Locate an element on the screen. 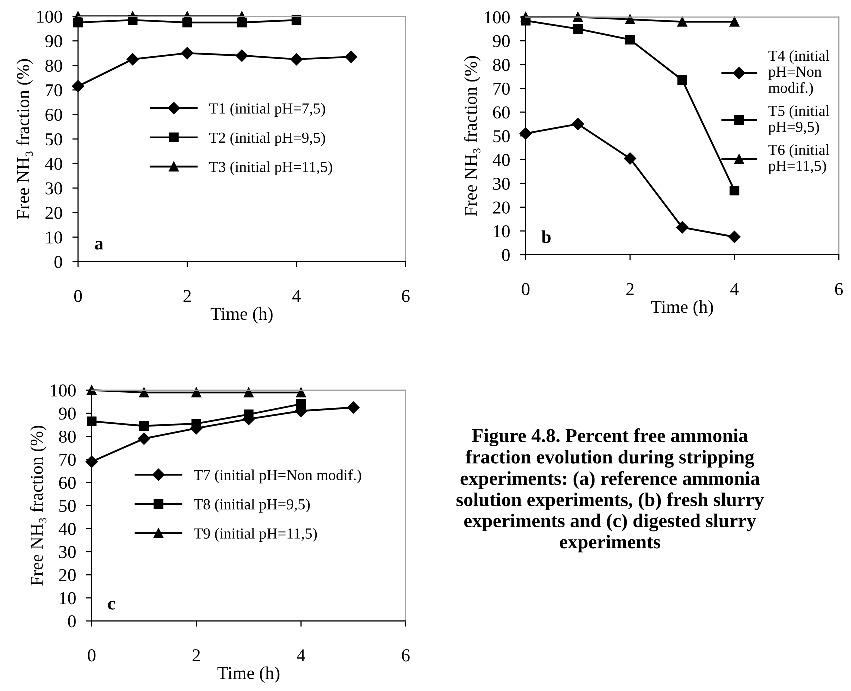 This screenshot has height=691, width=851. legend-label: T1 (initial pH=7,5) is located at coordinates (267, 110).